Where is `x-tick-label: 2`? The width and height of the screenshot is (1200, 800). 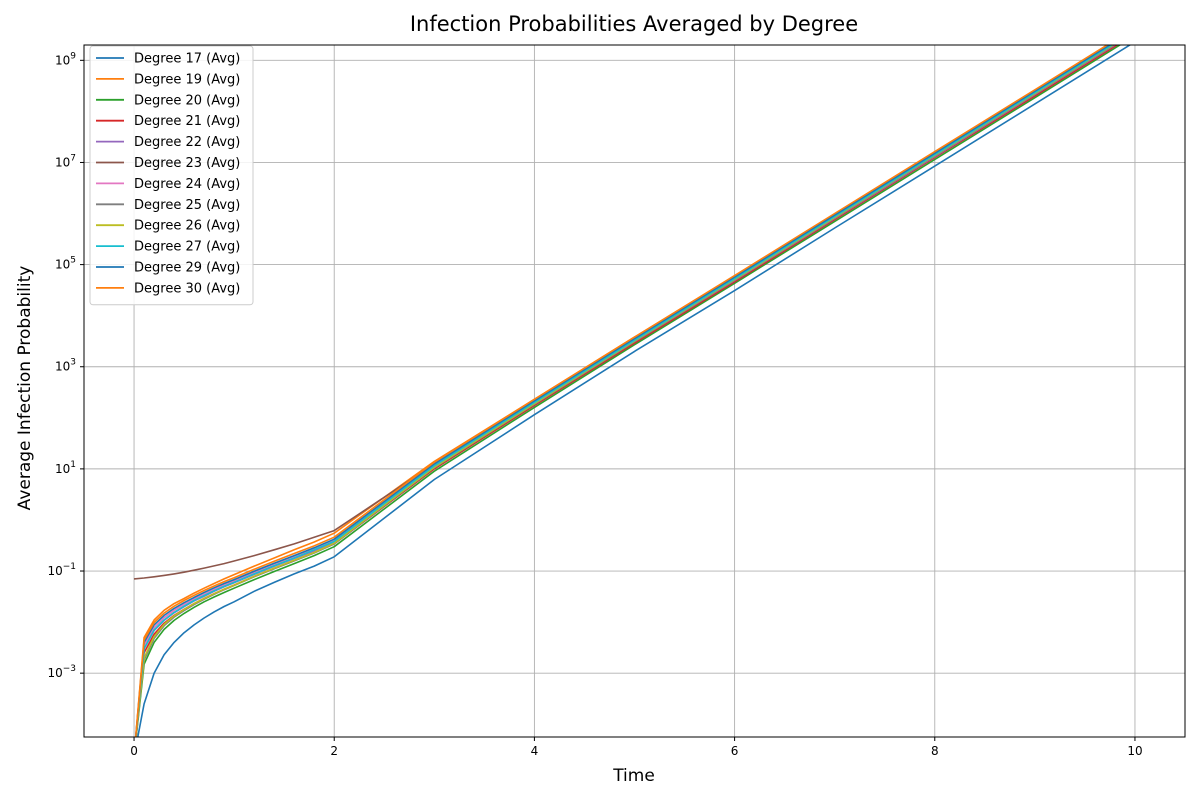 x-tick-label: 2 is located at coordinates (334, 751).